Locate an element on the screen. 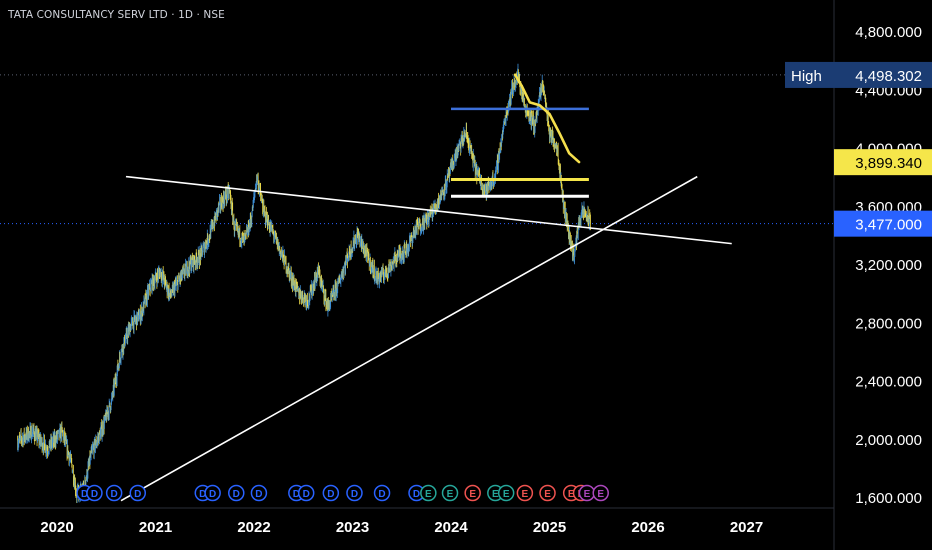 The height and width of the screenshot is (550, 932). x-tick-label: 2022 is located at coordinates (253, 527).